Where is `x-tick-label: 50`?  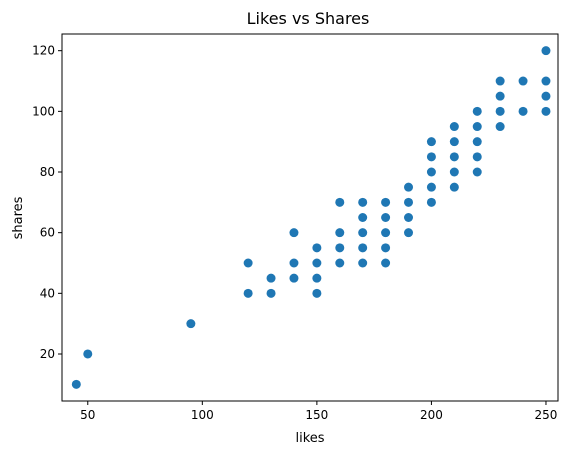
x-tick-label: 50 is located at coordinates (87, 415).